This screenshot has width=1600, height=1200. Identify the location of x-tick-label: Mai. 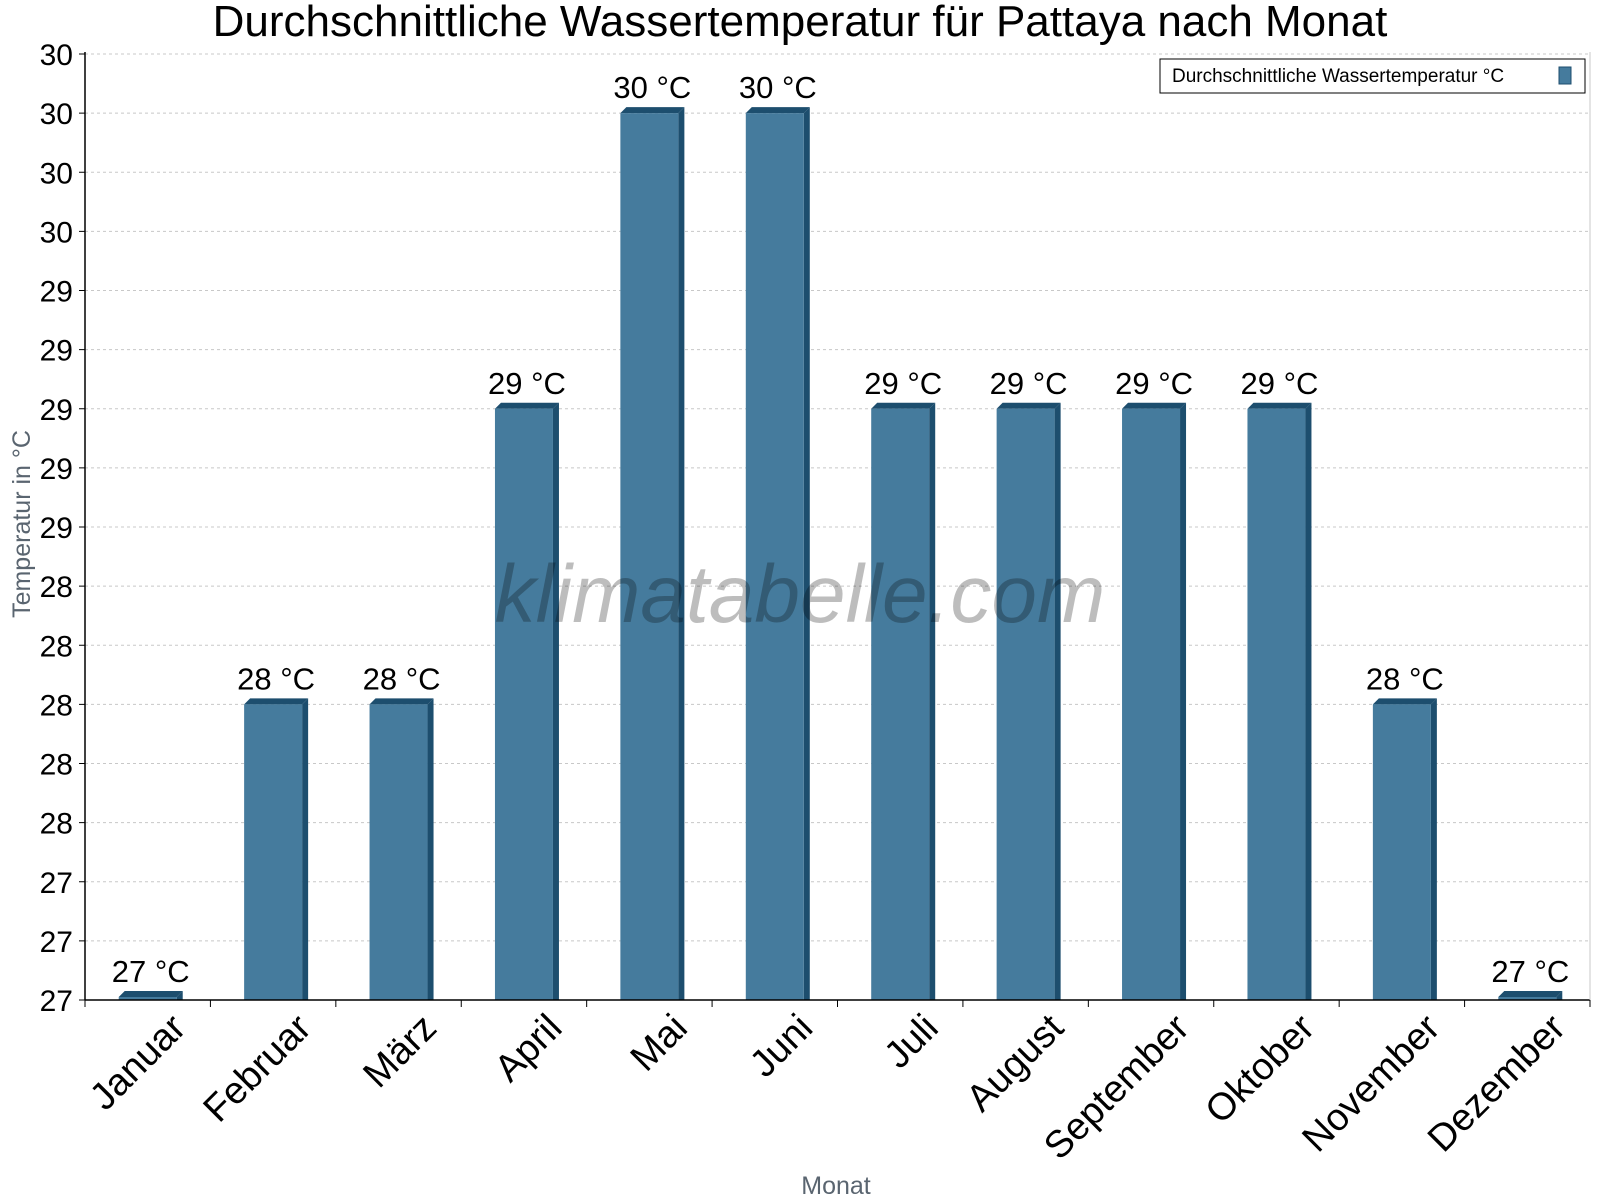
(659, 1043).